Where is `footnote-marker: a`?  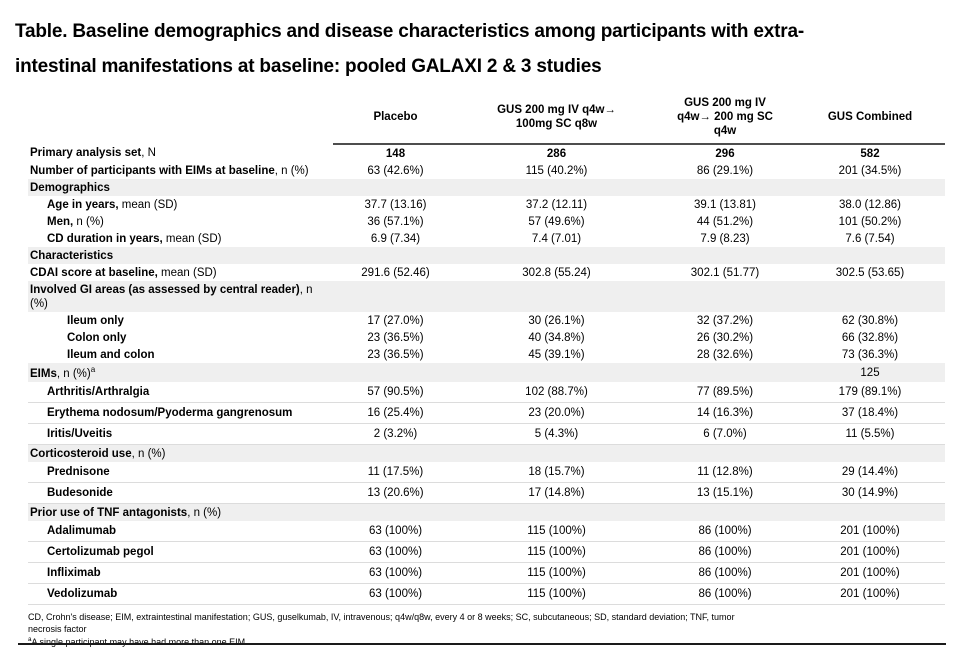
footnote-marker: a is located at coordinates (93, 369).